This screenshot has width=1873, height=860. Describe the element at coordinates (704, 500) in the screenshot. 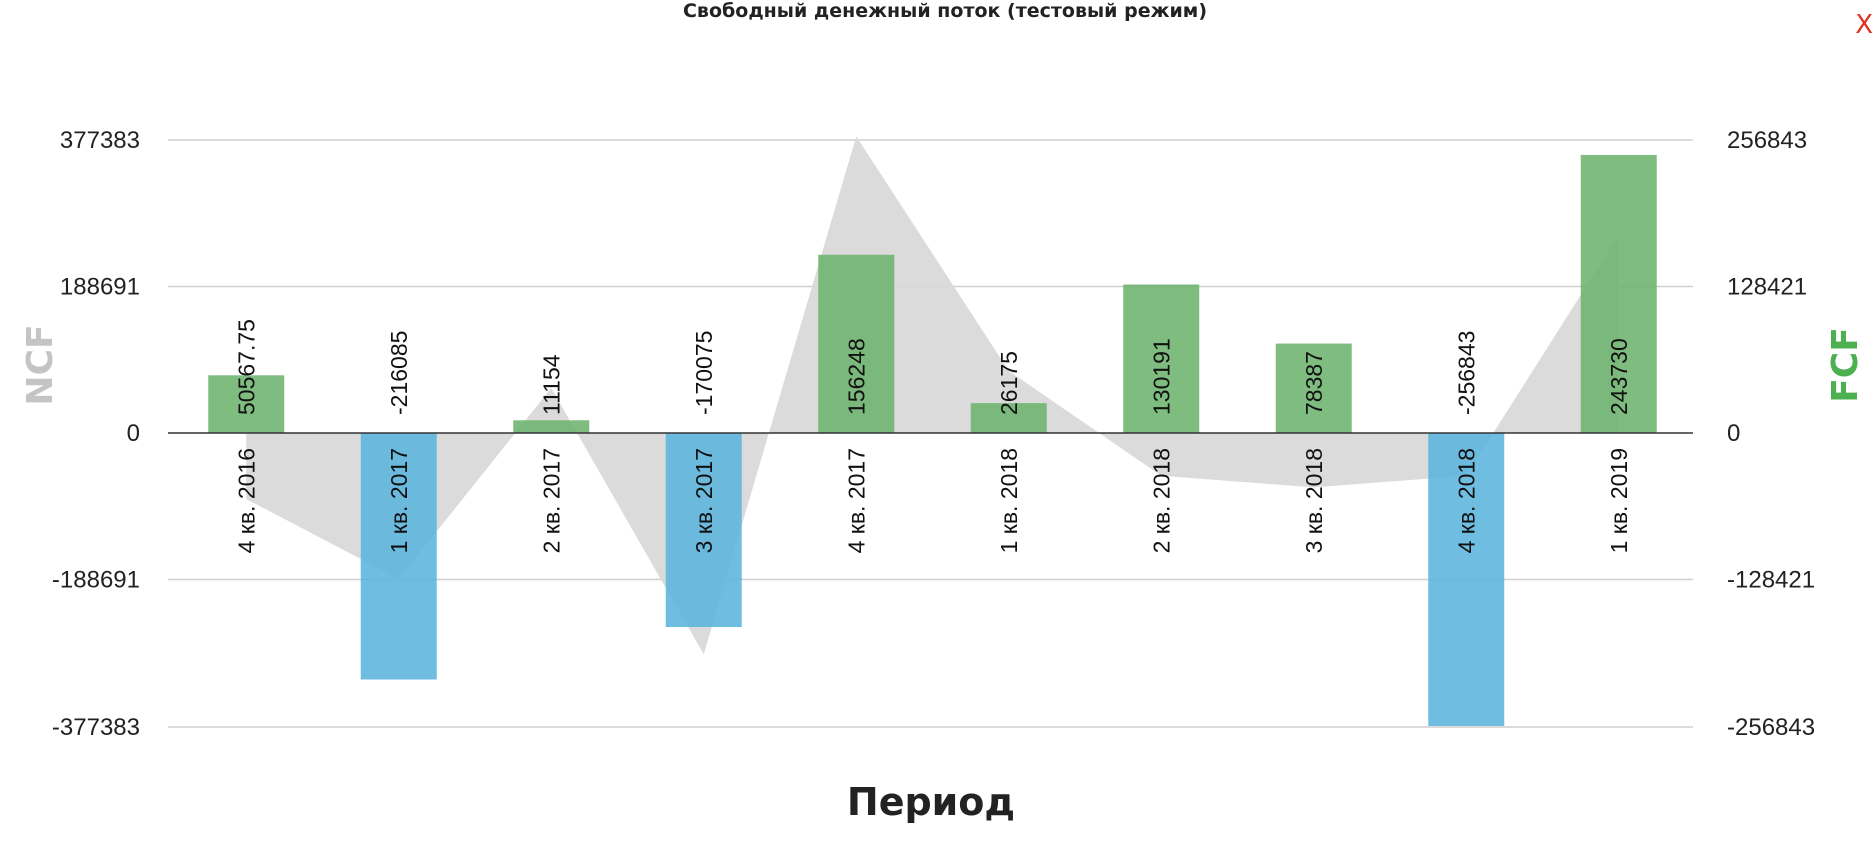

I see `category-label: 3 кв. 2017` at that location.